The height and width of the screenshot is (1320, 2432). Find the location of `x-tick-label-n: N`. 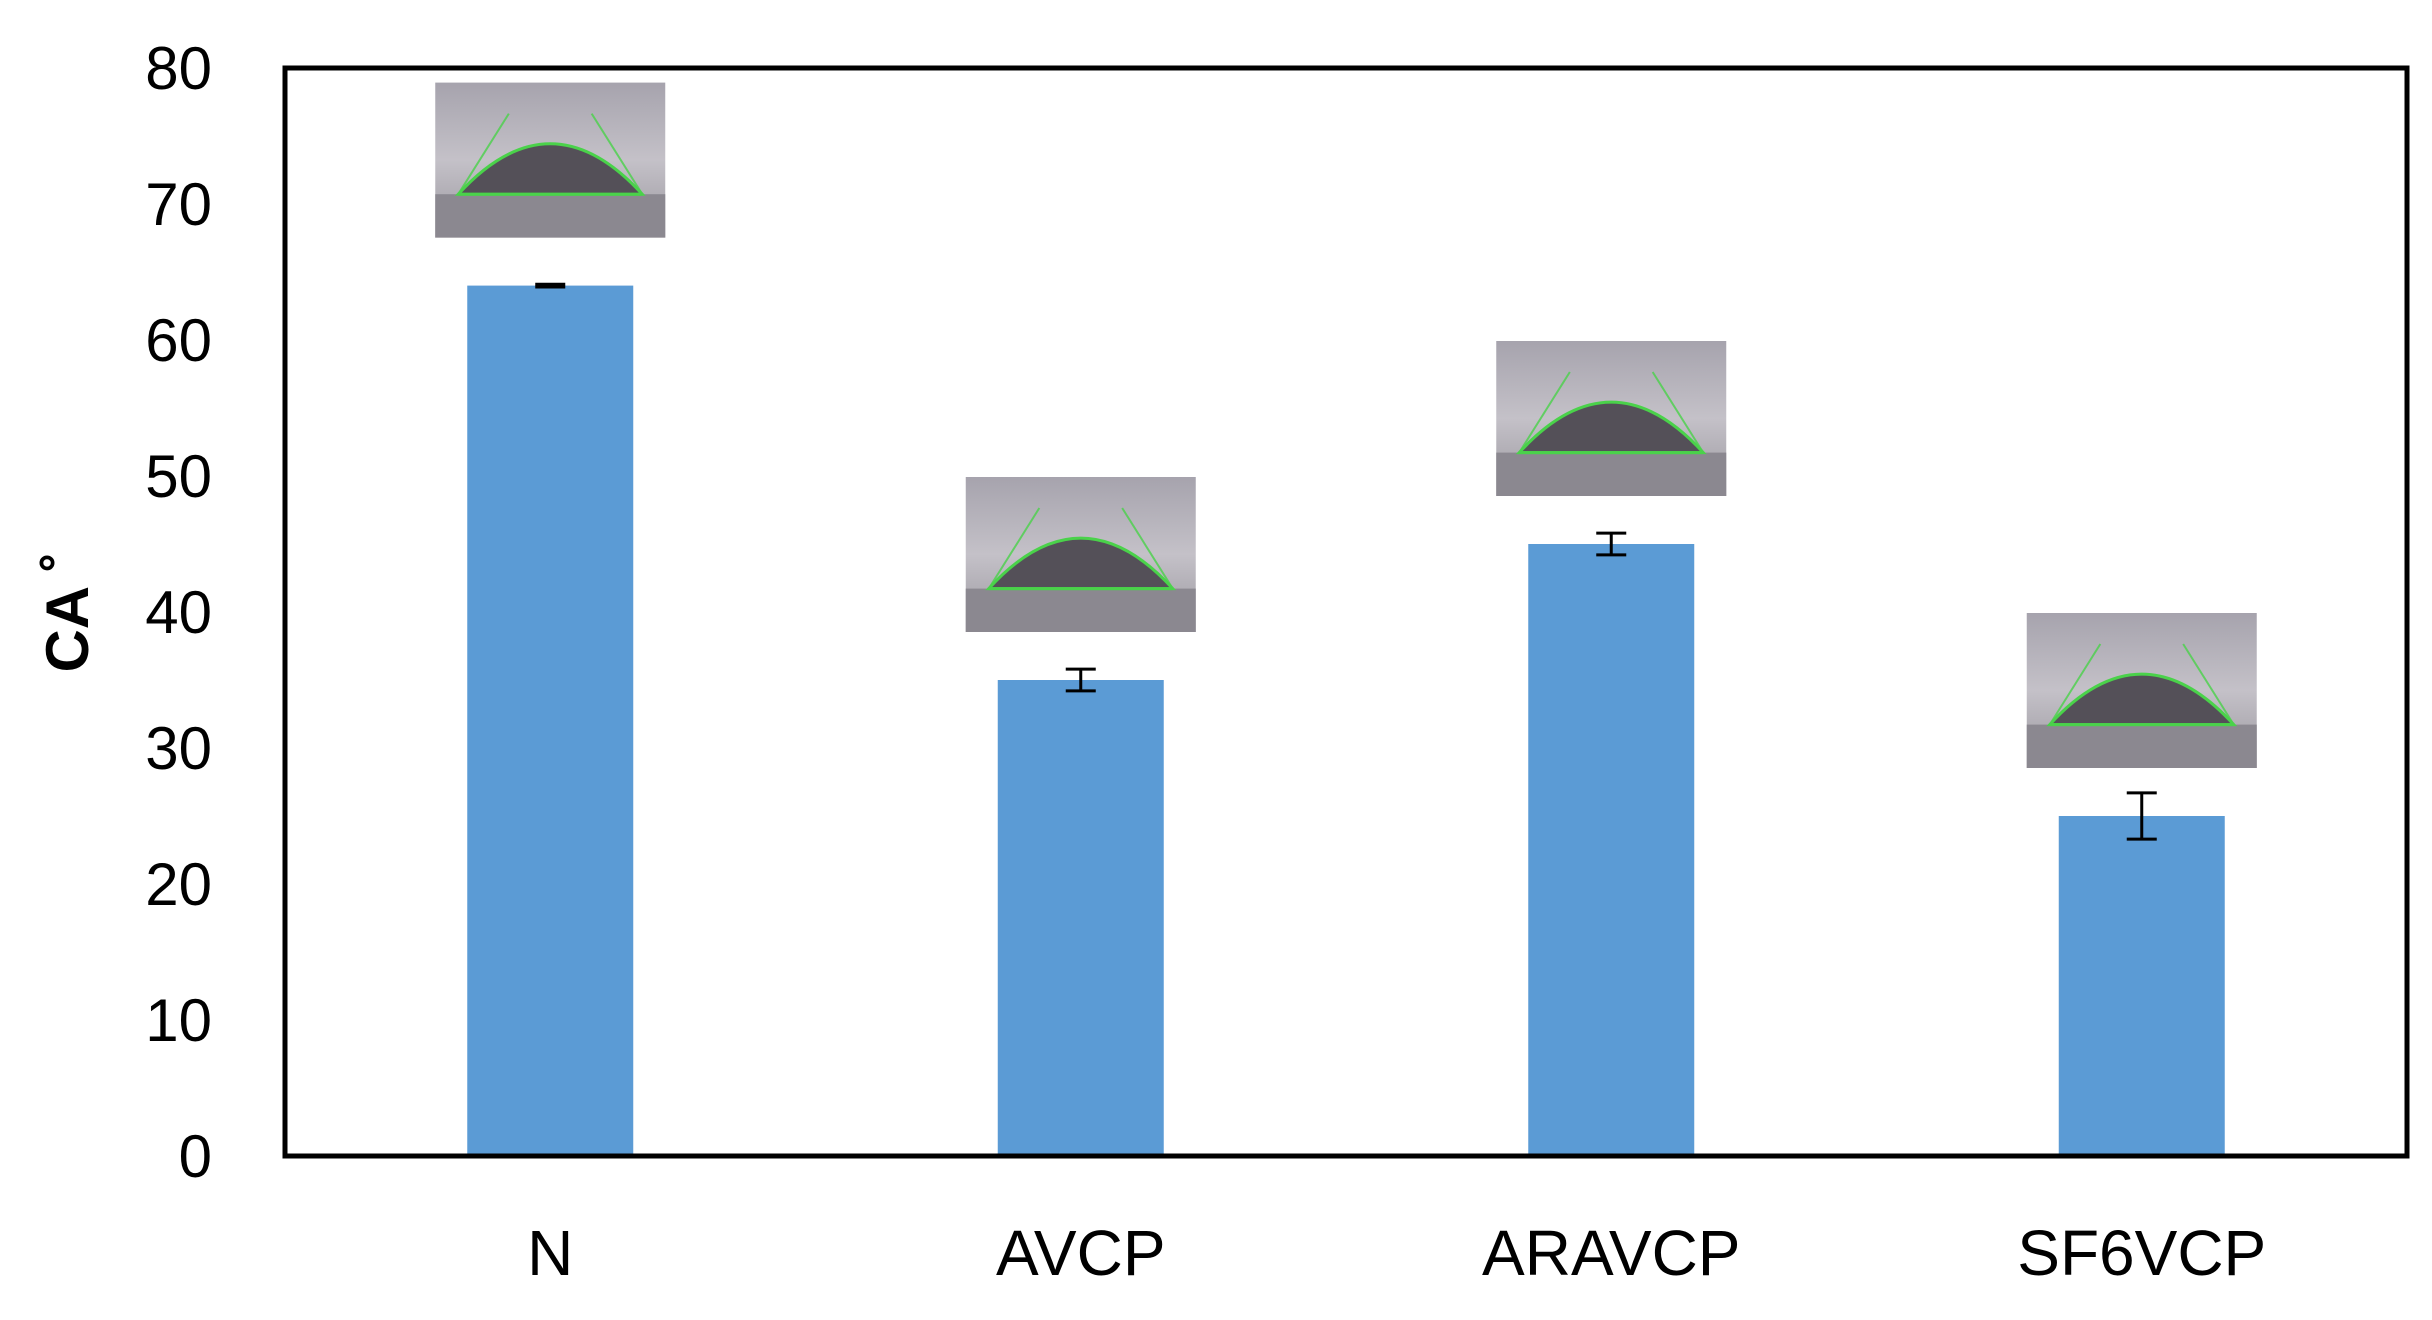

x-tick-label-n: N is located at coordinates (550, 1253).